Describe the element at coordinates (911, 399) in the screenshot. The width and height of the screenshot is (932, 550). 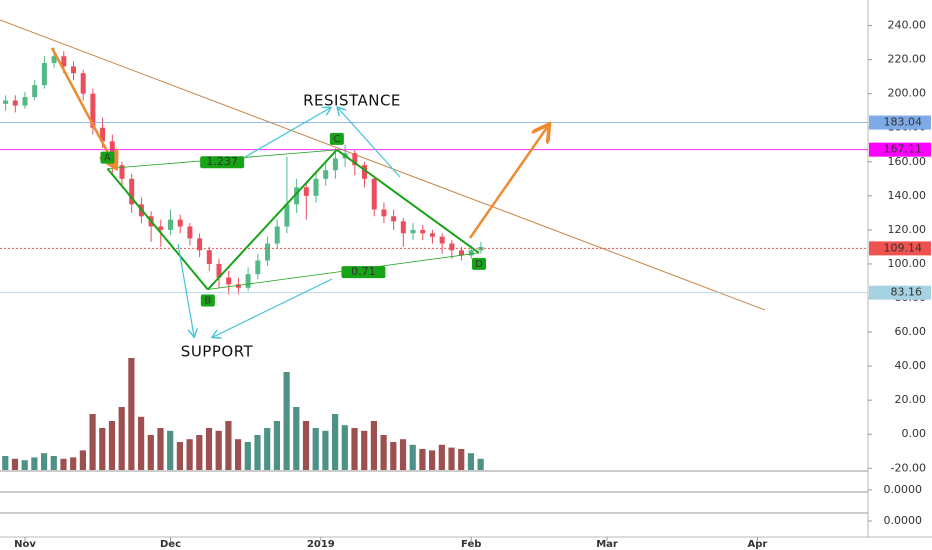
I see `y-tick-label: 20.00` at that location.